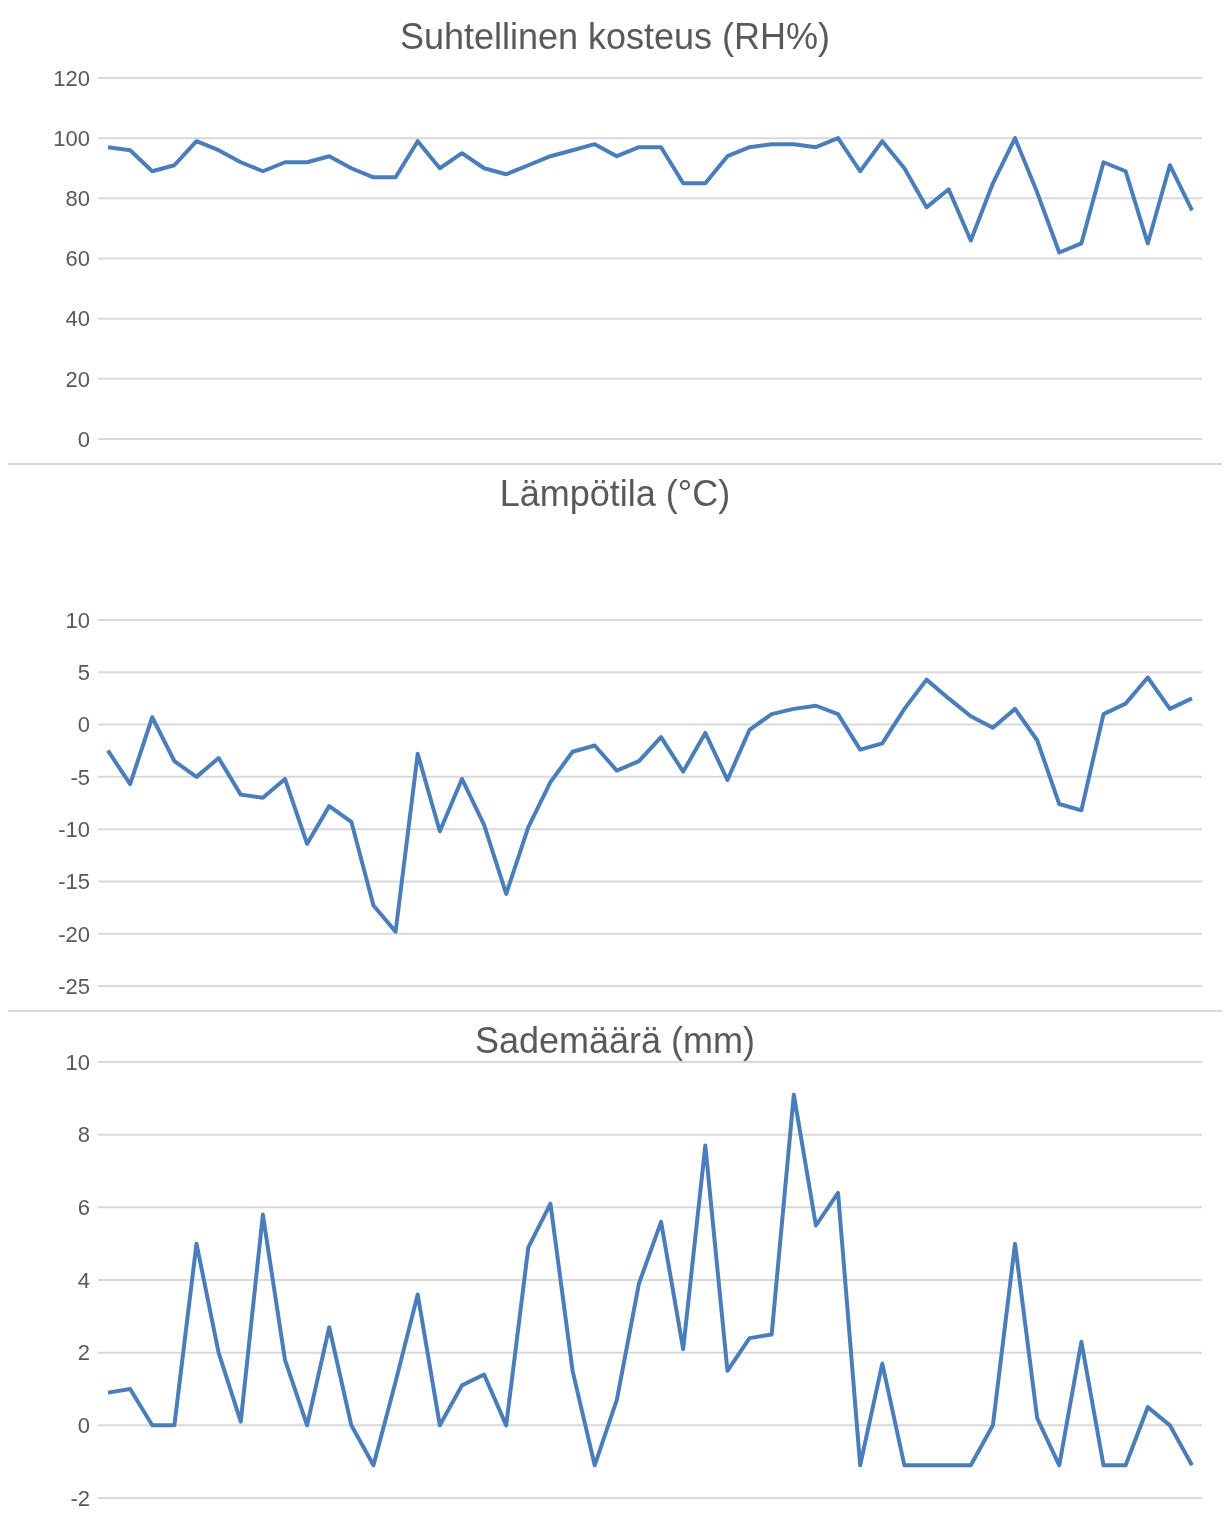  I want to click on y-tick-label: -10, so click(74, 829).